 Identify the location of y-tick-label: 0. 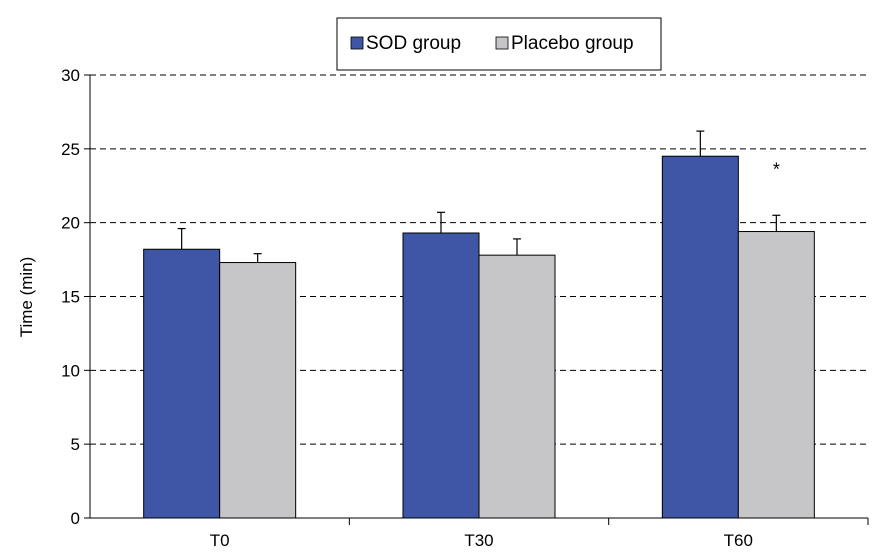
(75, 518).